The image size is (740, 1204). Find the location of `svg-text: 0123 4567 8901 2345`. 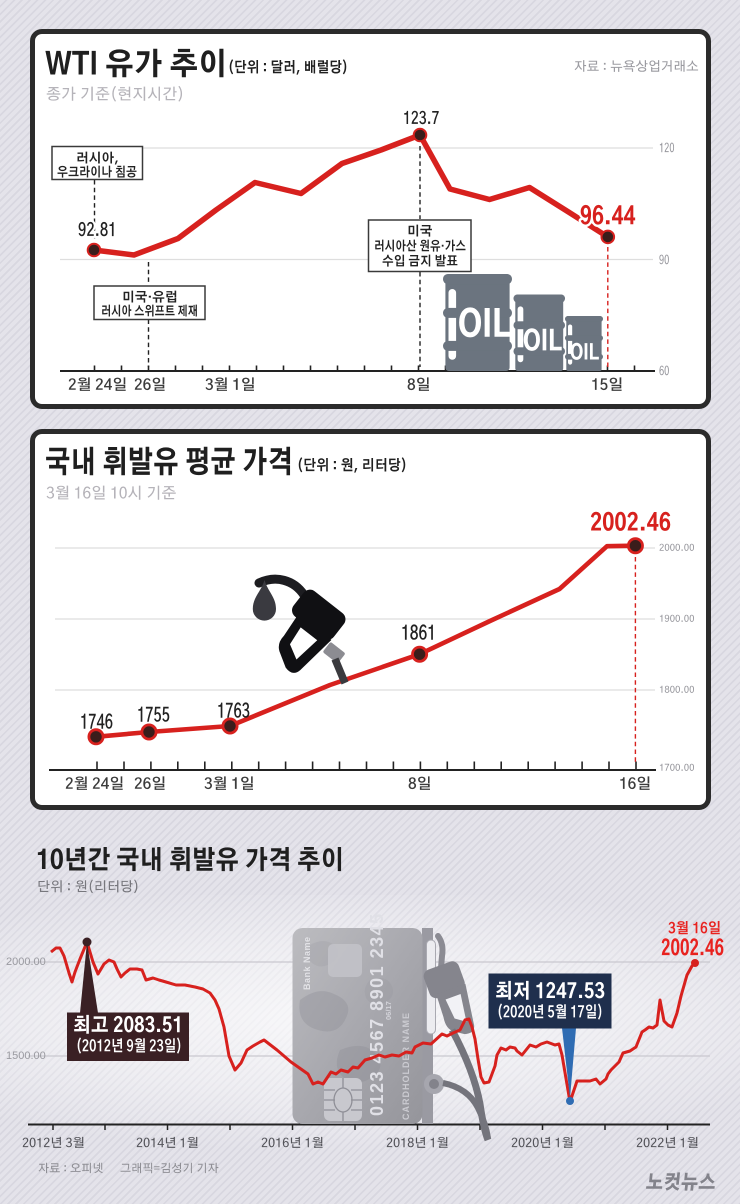

svg-text: 0123 4567 8901 2345 is located at coordinates (377, 1014).